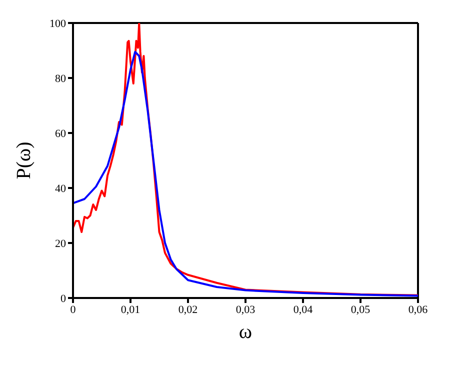 The image size is (474, 366). What do you see at coordinates (245, 332) in the screenshot?
I see `x-axis-title: ω` at bounding box center [245, 332].